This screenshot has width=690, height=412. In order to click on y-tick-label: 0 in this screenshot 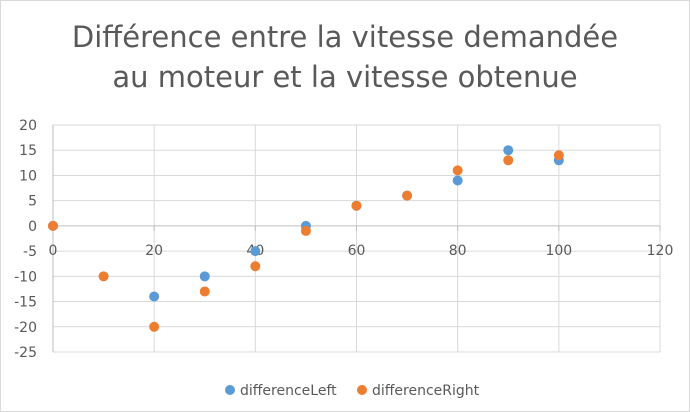, I will do `click(32, 227)`.